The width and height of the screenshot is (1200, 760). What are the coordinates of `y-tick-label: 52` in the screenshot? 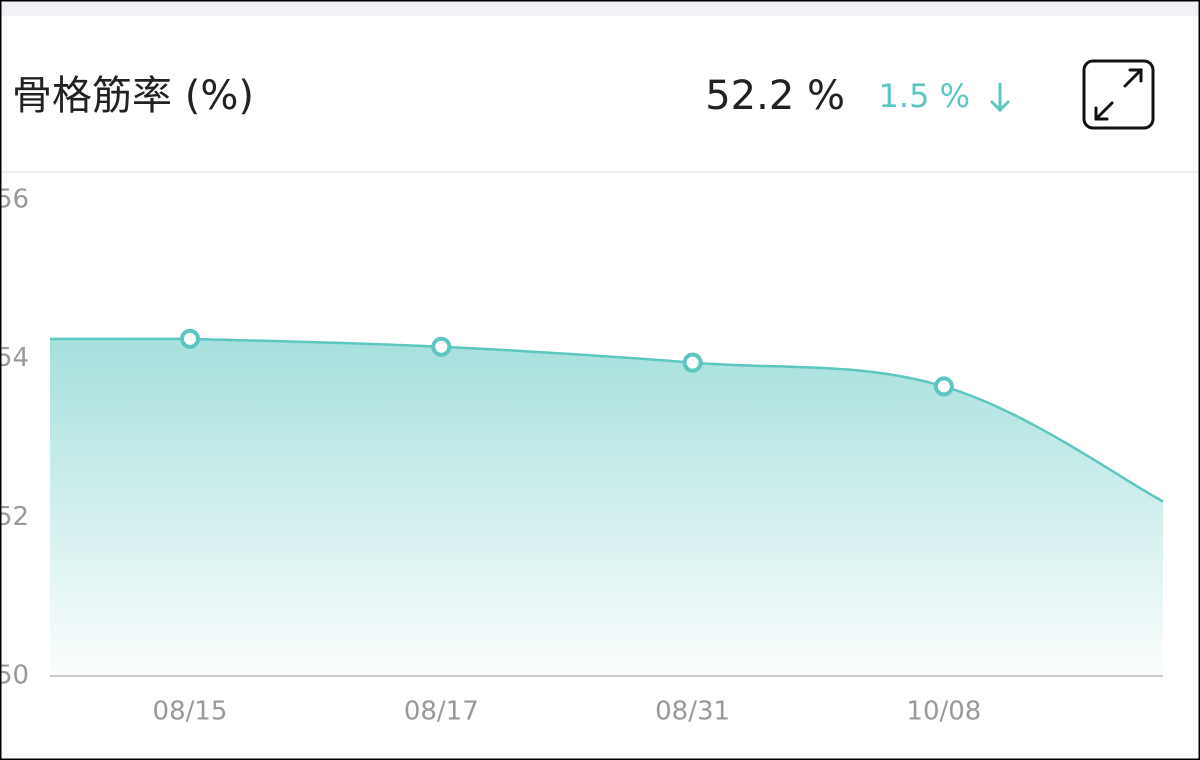 It's located at (14, 517).